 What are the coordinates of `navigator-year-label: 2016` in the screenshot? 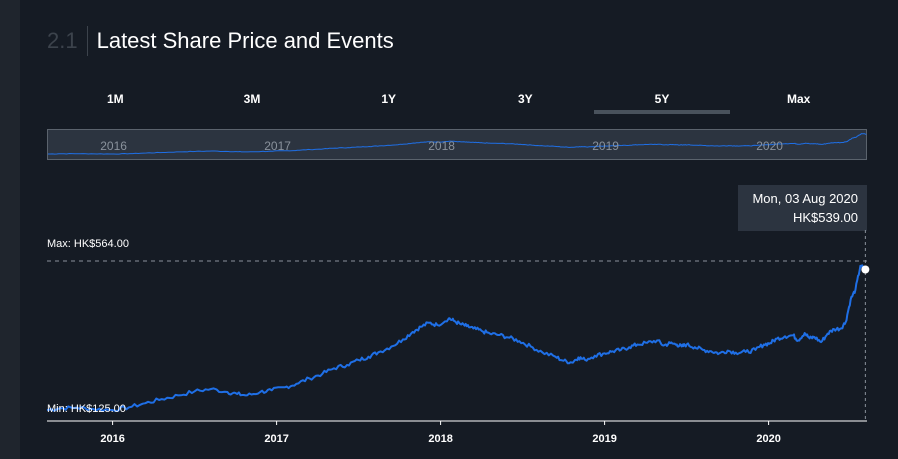 It's located at (113, 146).